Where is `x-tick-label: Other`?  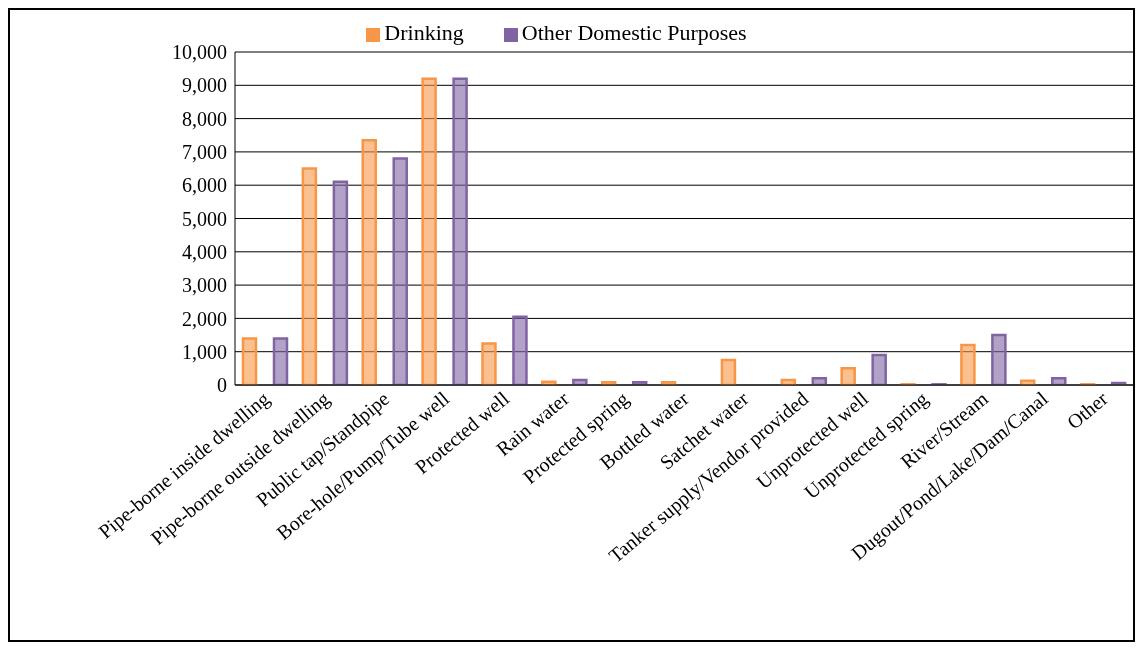
x-tick-label: Other is located at coordinates (1087, 410).